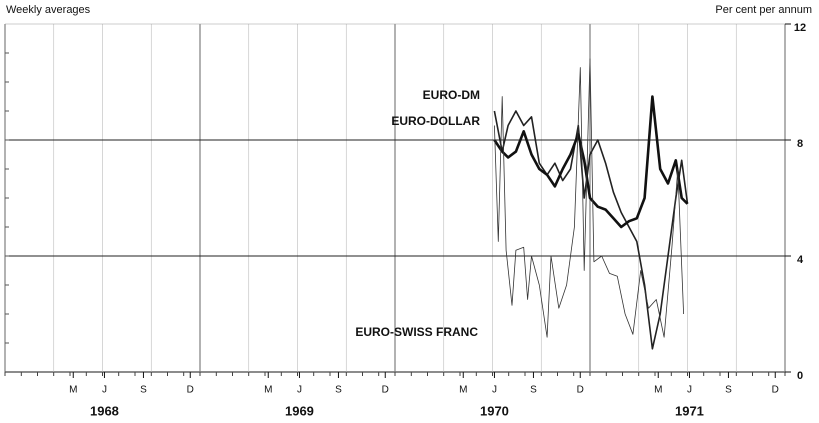  Describe the element at coordinates (689, 410) in the screenshot. I see `year-label: 1971` at that location.